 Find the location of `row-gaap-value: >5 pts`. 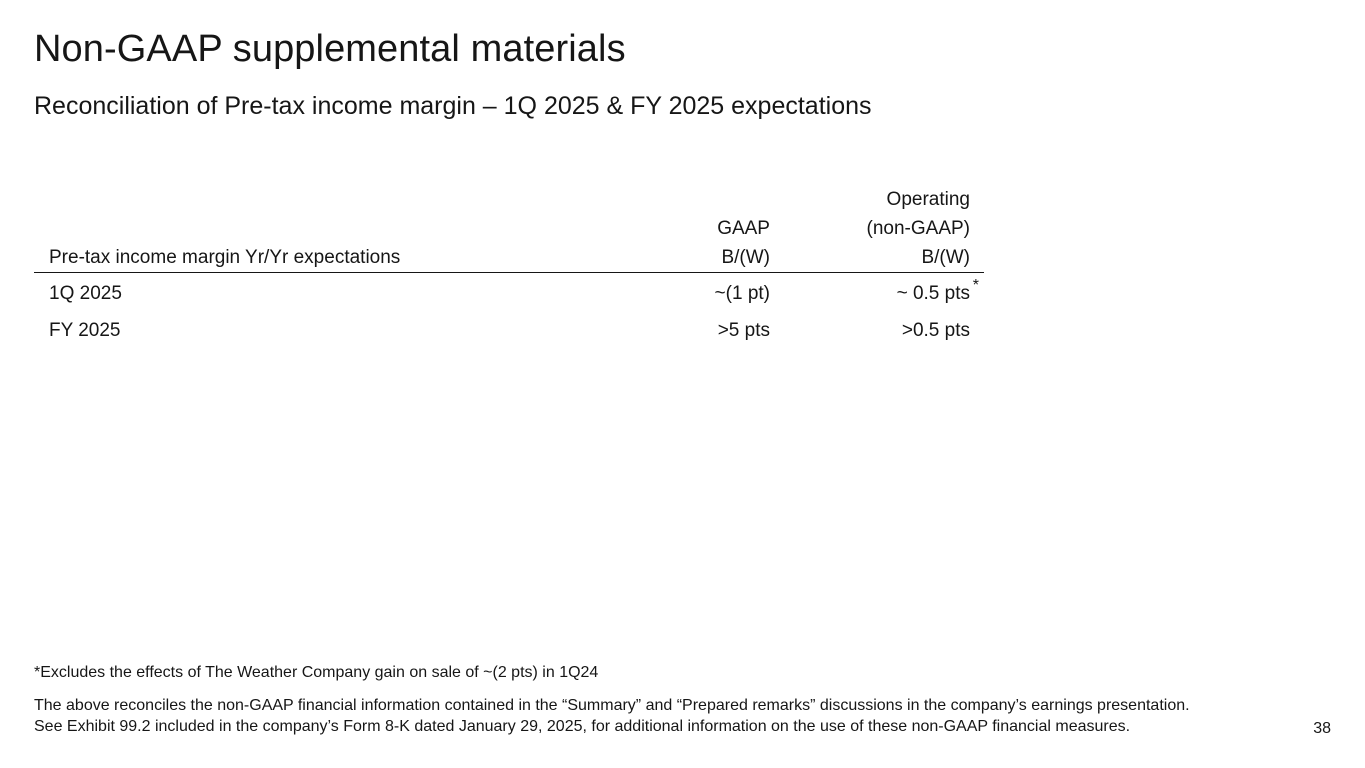

row-gaap-value: >5 pts is located at coordinates (743, 330).